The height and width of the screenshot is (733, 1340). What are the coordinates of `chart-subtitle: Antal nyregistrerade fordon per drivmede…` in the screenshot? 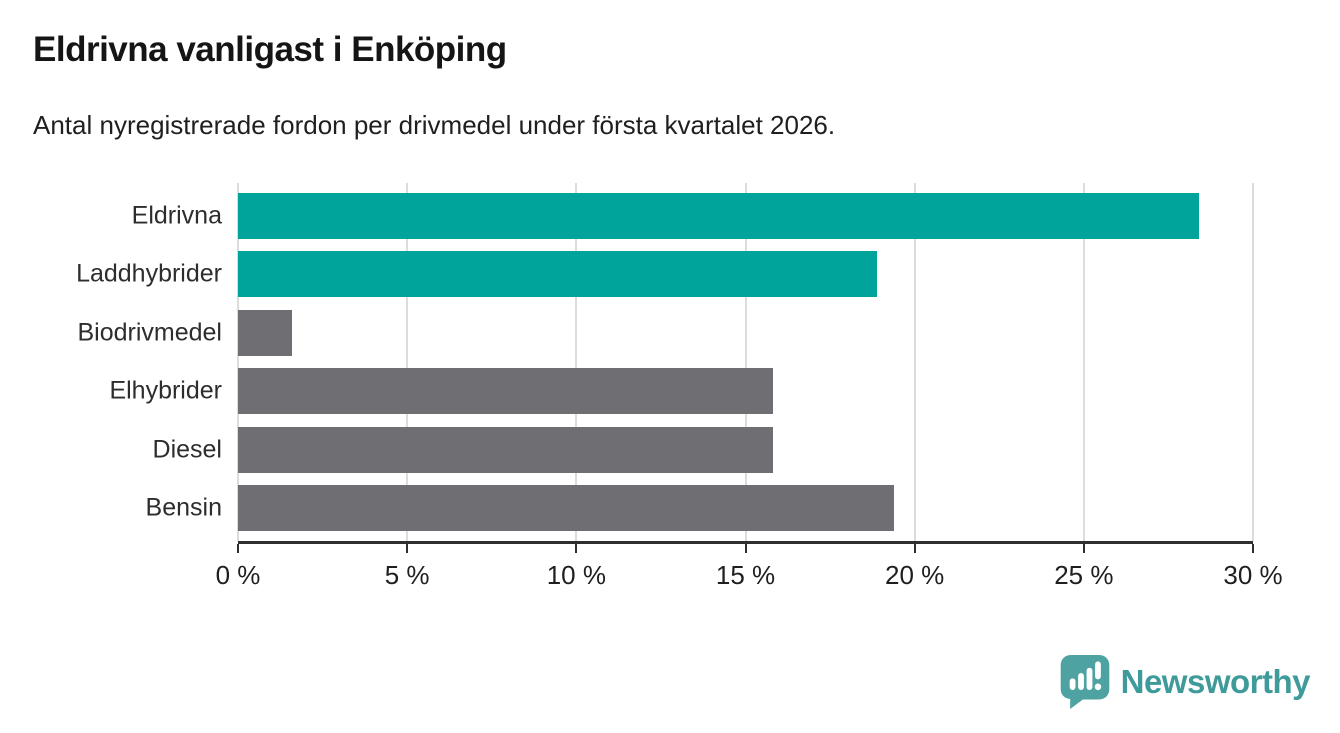 It's located at (434, 125).